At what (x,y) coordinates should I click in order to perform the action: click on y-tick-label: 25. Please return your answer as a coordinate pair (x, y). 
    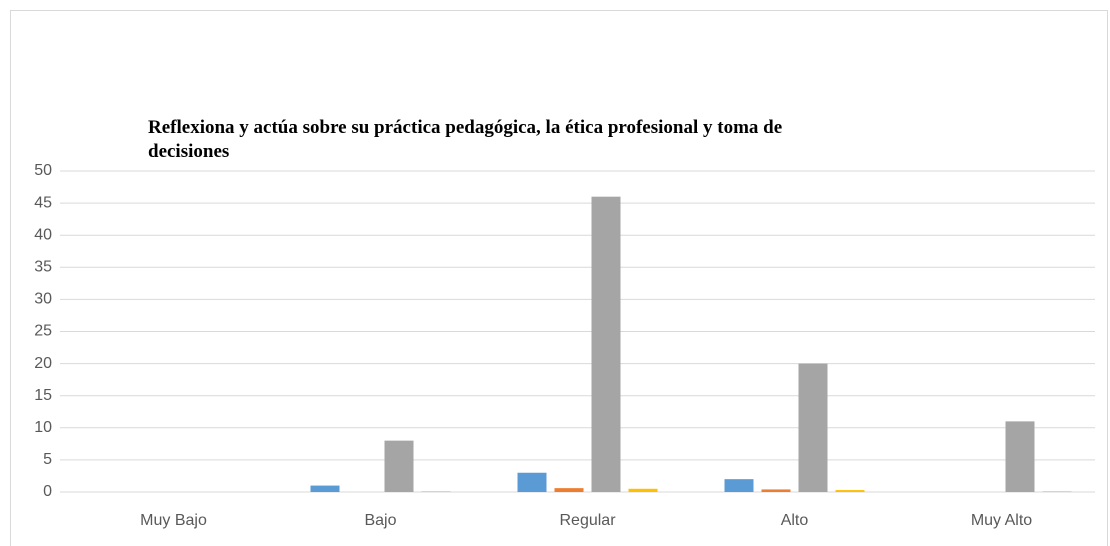
    Looking at the image, I should click on (43, 331).